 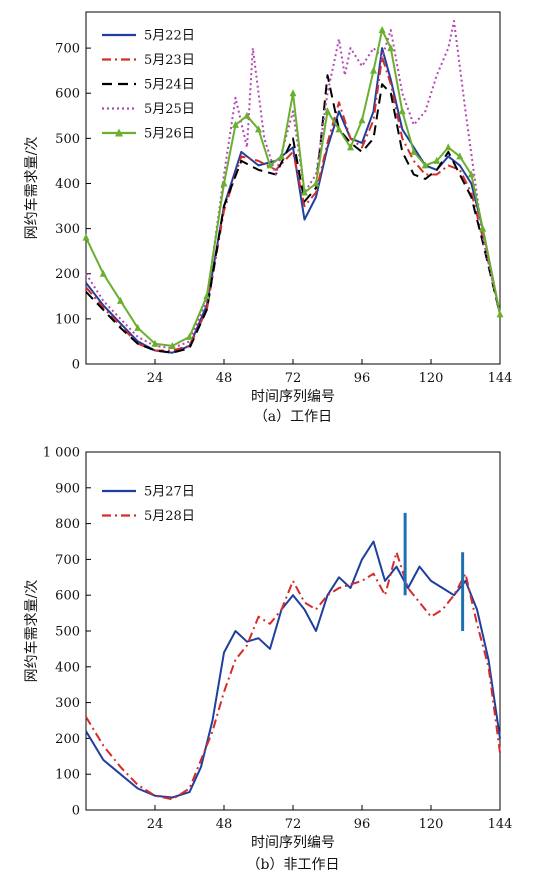 I want to click on legend-label: 5月25日, so click(x=169, y=109).